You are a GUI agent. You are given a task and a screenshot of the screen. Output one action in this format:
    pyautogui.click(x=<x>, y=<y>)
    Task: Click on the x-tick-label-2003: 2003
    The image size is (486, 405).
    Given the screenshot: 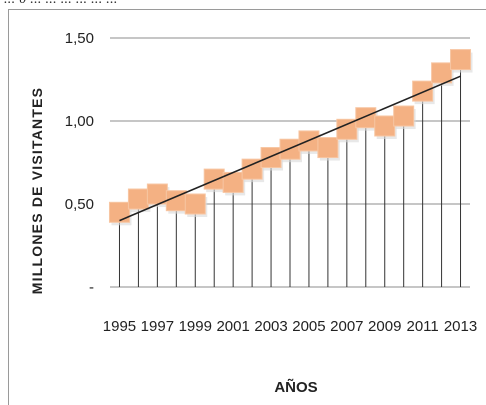 What is the action you would take?
    pyautogui.click(x=270, y=326)
    